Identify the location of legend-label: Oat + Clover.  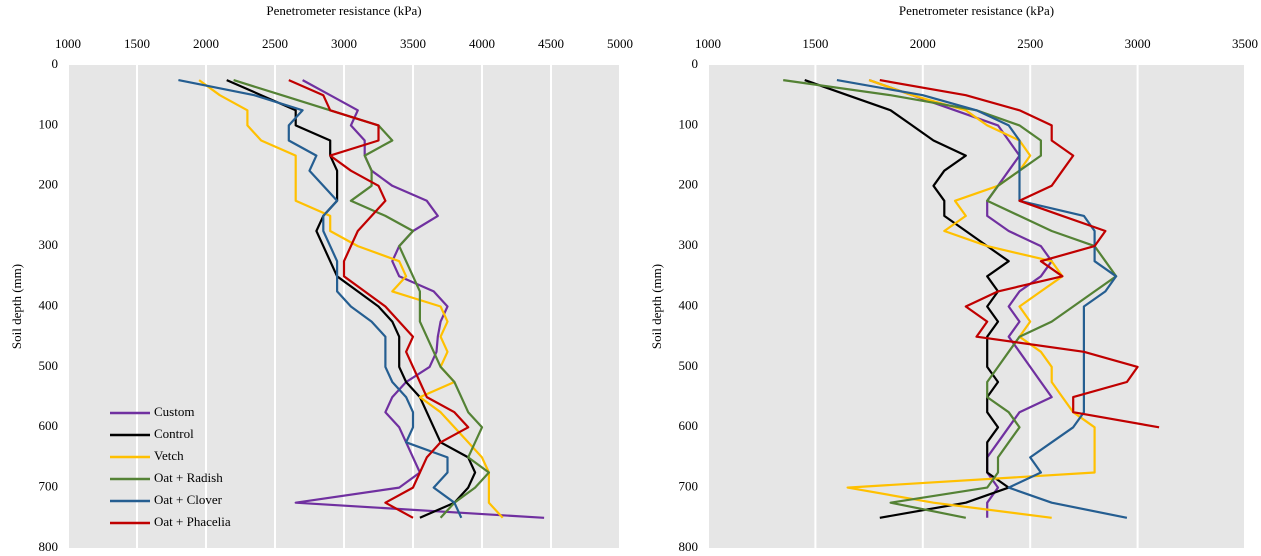
(188, 499).